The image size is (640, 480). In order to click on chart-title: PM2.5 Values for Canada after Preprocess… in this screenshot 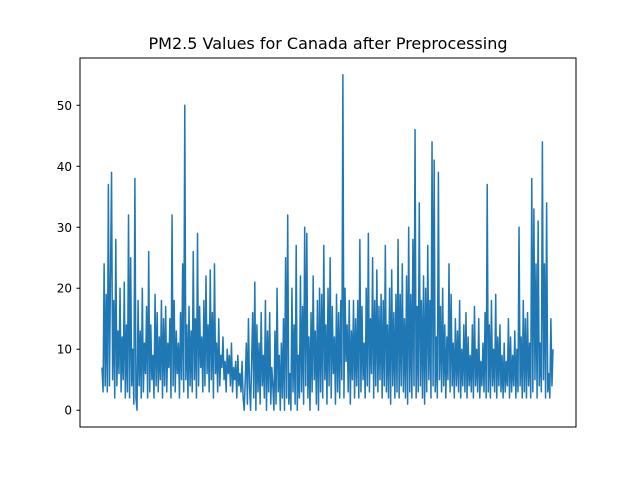, I will do `click(328, 43)`.